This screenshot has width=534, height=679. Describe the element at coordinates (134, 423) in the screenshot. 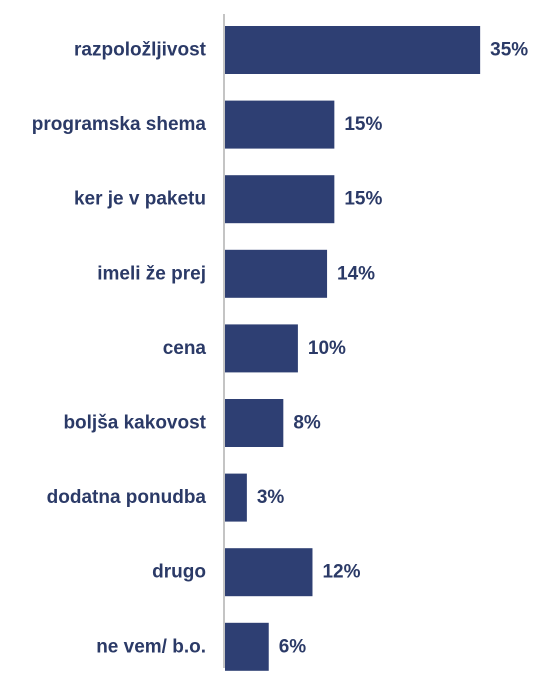

I see `category-label-5: boljša kakovost` at that location.